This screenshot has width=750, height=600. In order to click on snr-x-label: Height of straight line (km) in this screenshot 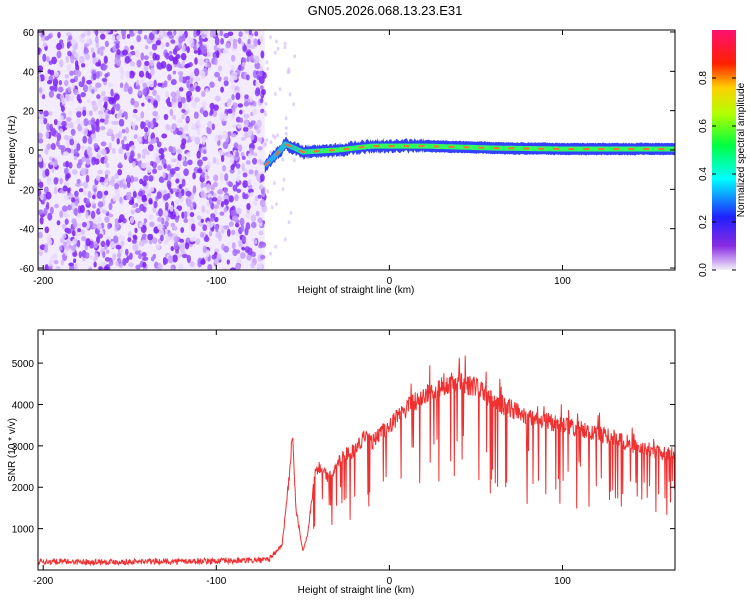, I will do `click(356, 590)`.